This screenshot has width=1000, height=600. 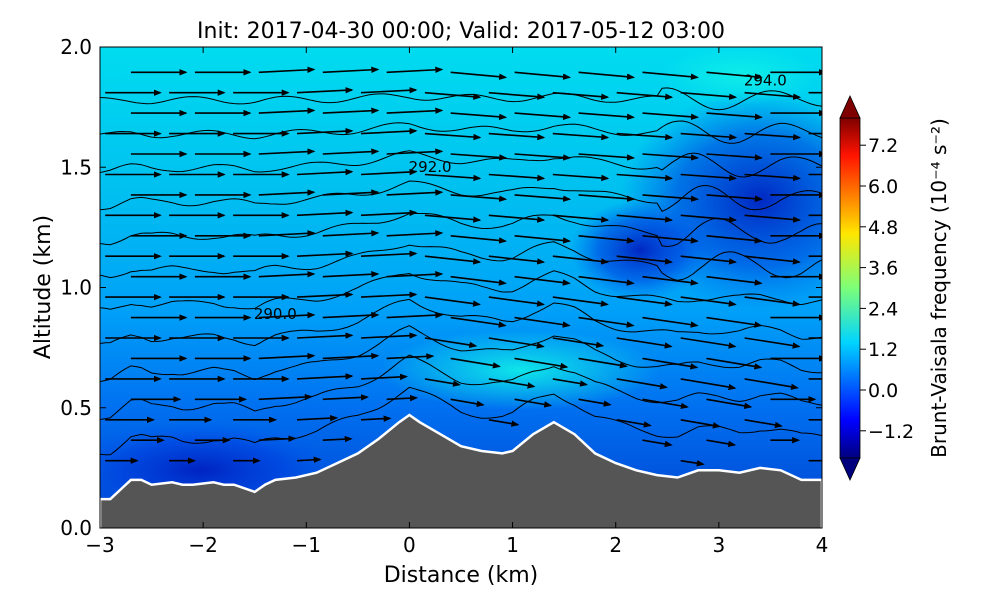 What do you see at coordinates (76, 408) in the screenshot?
I see `y-tick-label: 0.5` at bounding box center [76, 408].